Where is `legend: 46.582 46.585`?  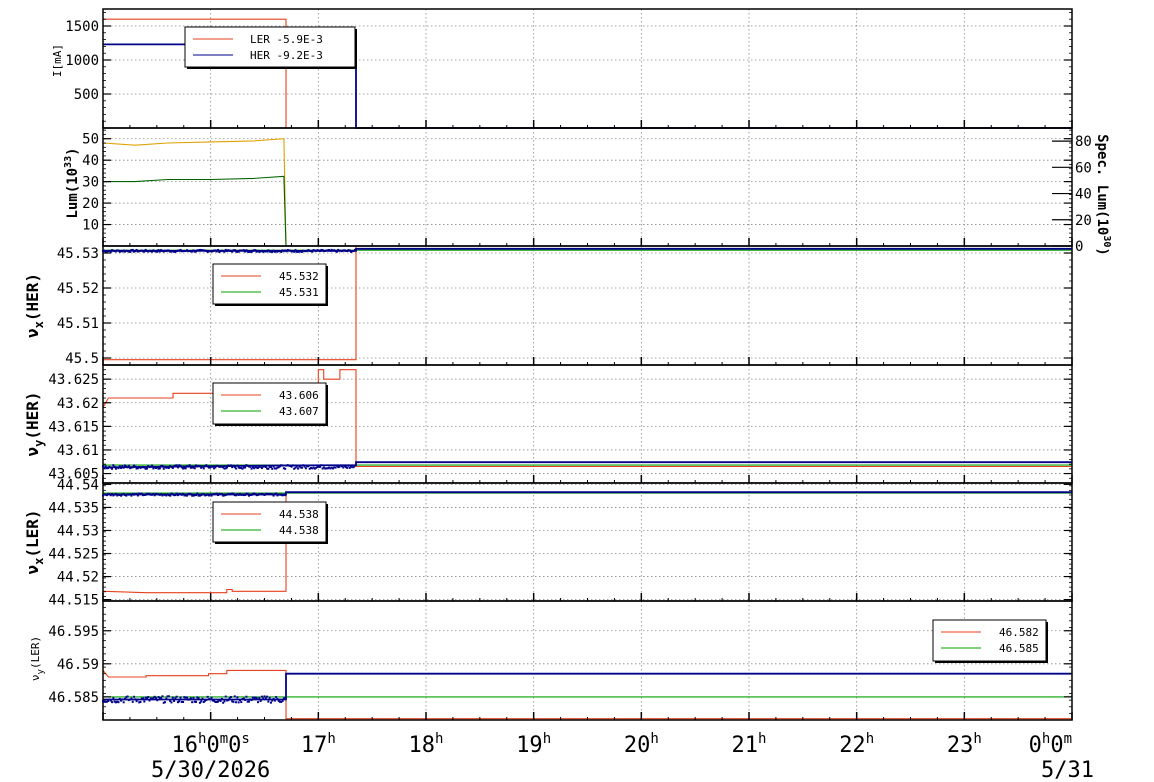
legend: 46.582 46.585 is located at coordinates (990, 641).